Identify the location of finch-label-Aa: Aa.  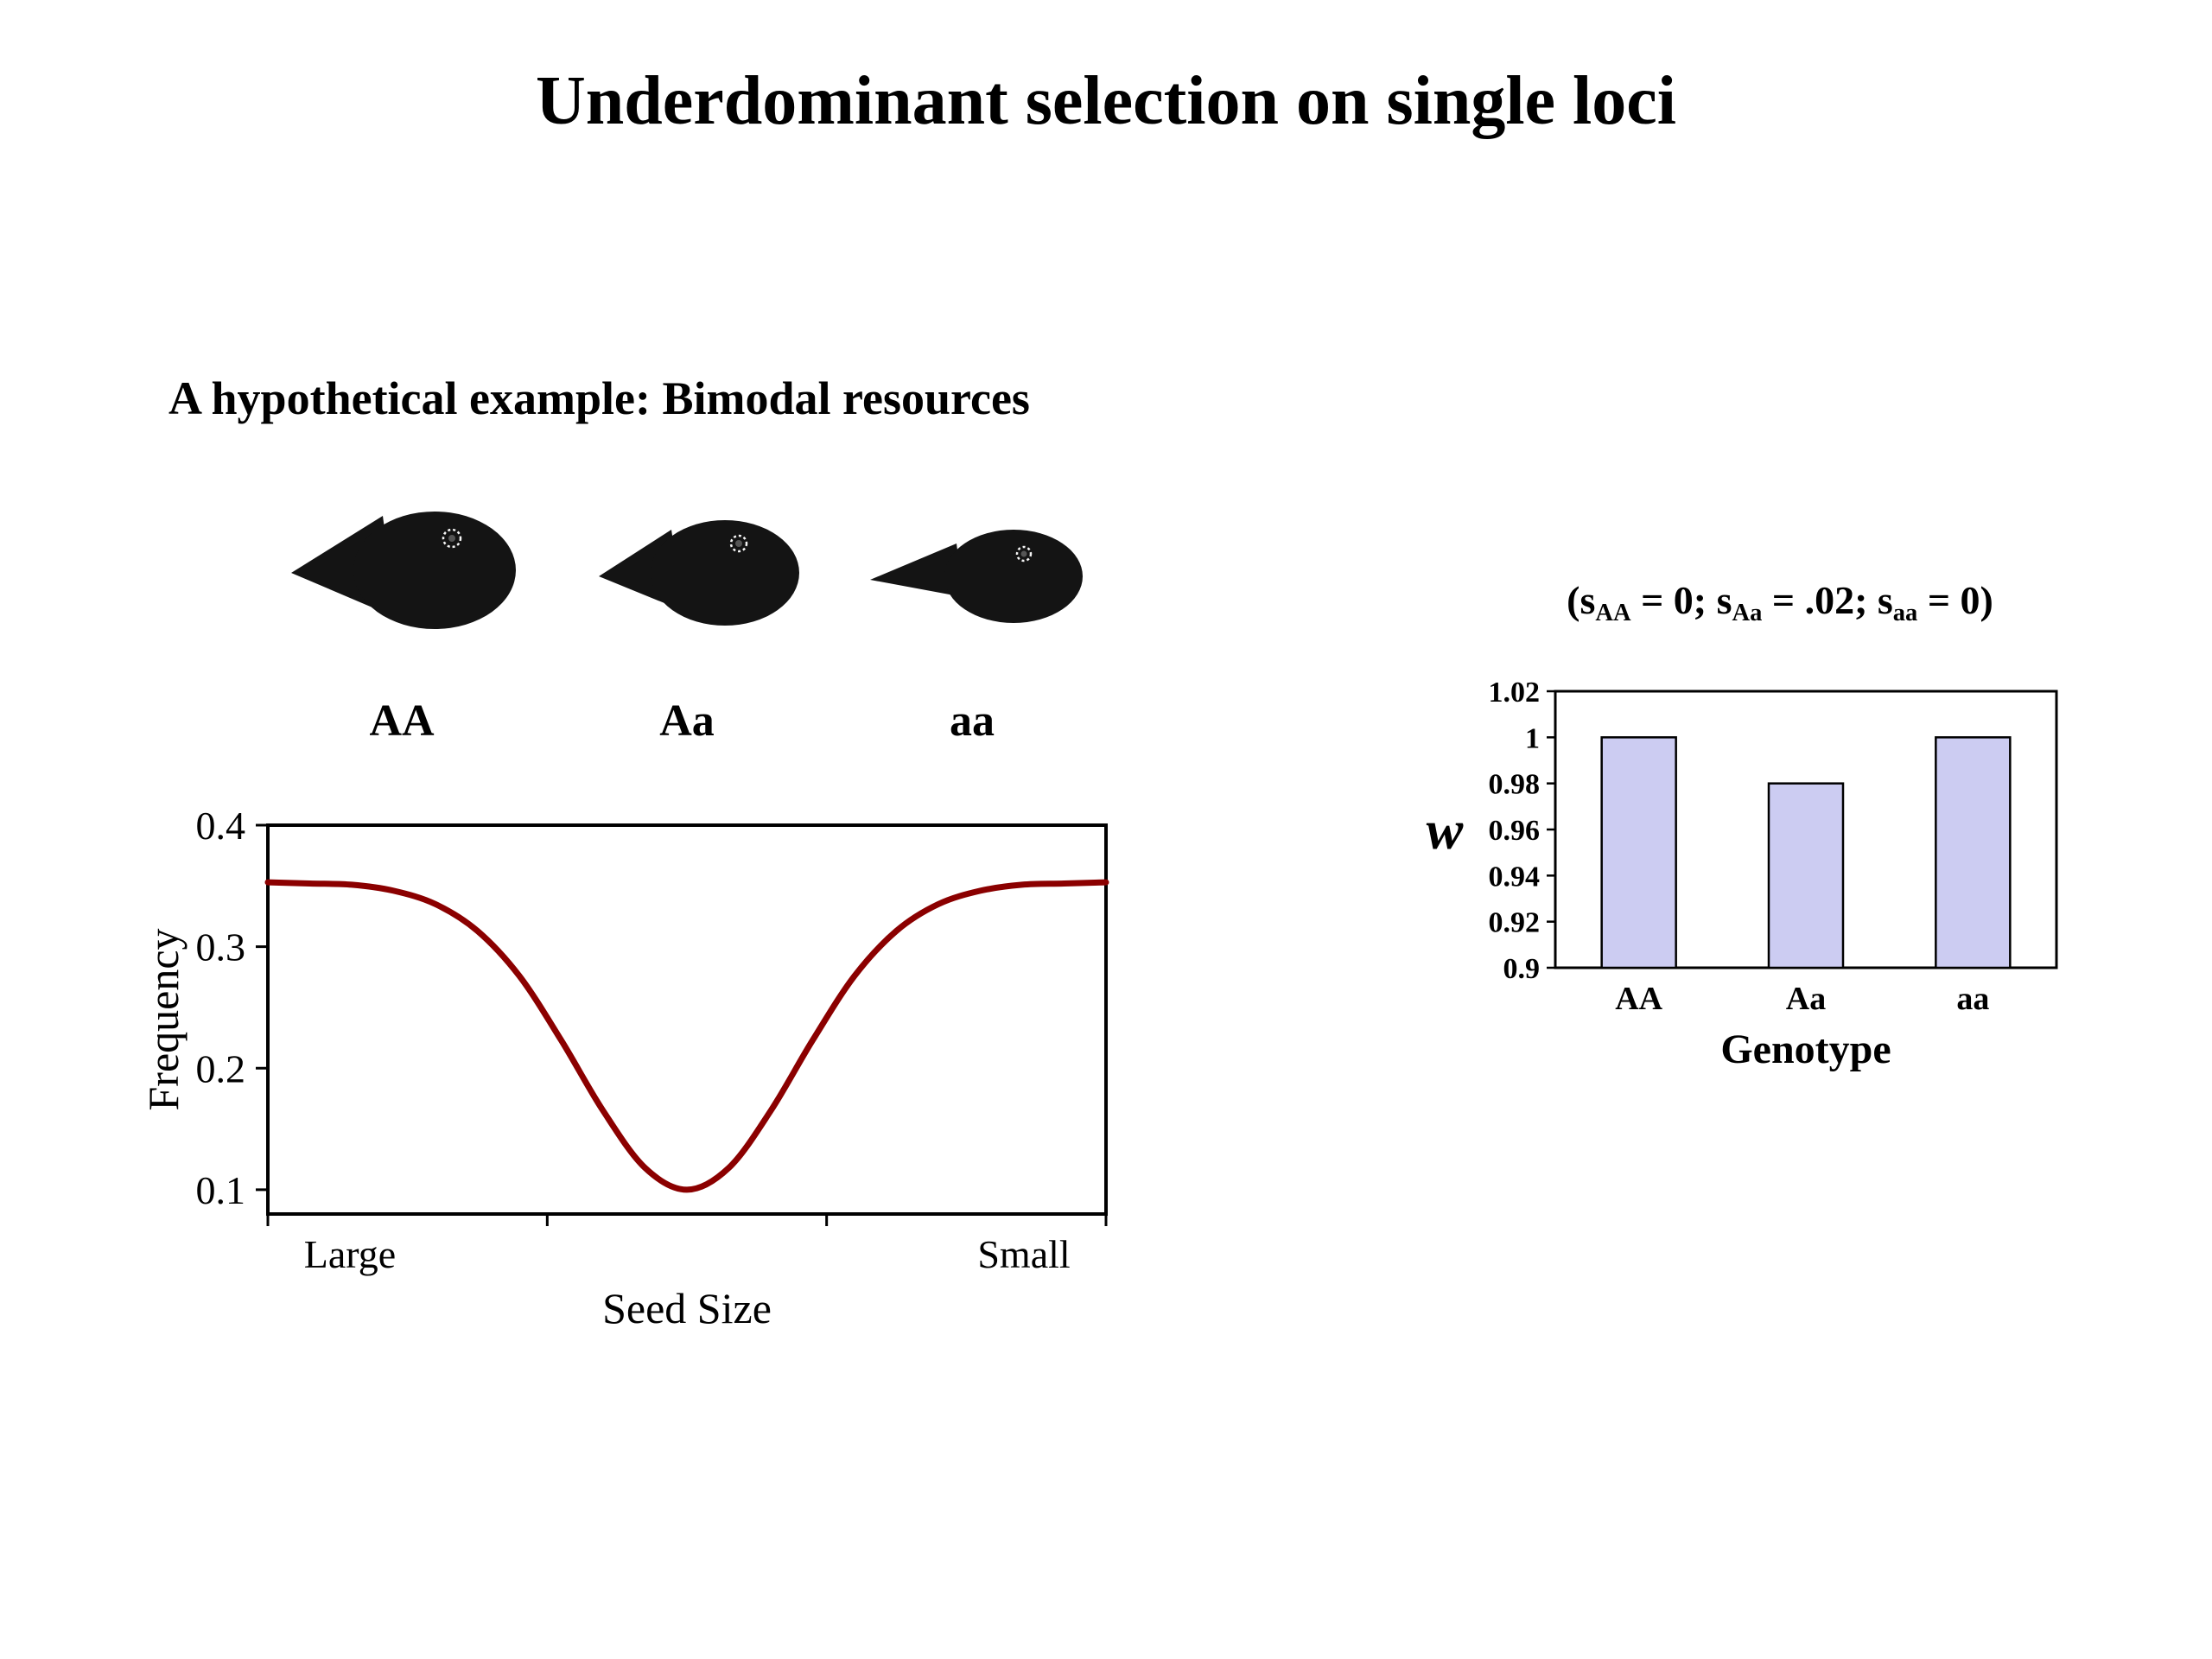
(687, 721).